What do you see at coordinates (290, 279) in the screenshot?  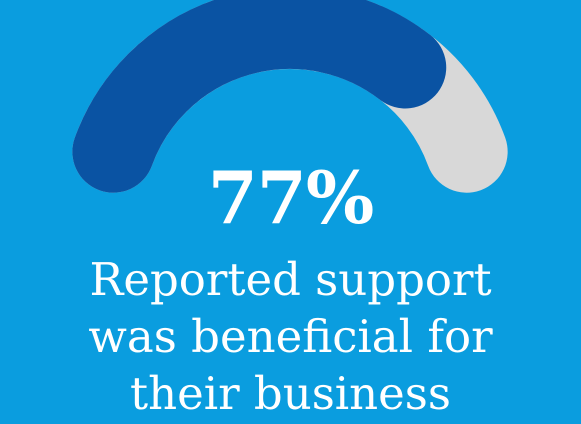 I see `caption-line-1: Reported support` at bounding box center [290, 279].